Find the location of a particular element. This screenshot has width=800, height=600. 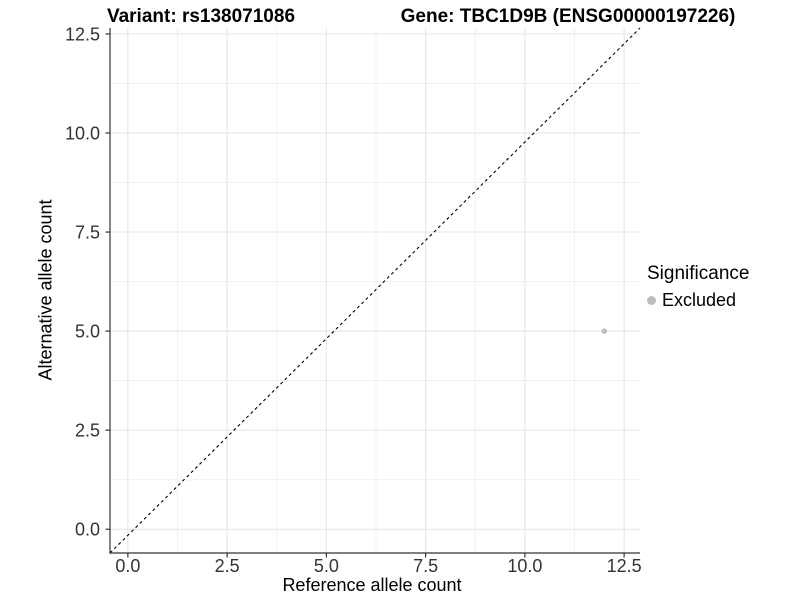

x-tick-label: 5.0 is located at coordinates (326, 566).